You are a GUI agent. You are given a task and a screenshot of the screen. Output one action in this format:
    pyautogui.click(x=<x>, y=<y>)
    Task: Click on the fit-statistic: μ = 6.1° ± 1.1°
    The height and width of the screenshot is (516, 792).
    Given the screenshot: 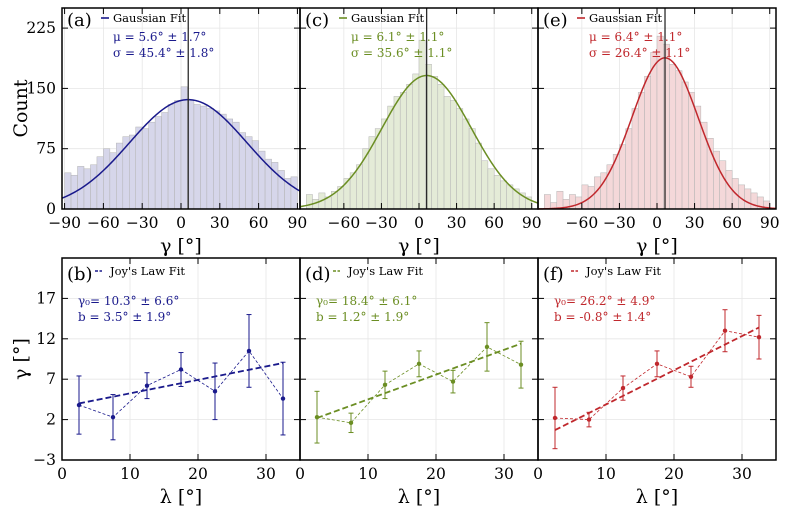 What is the action you would take?
    pyautogui.click(x=397, y=37)
    